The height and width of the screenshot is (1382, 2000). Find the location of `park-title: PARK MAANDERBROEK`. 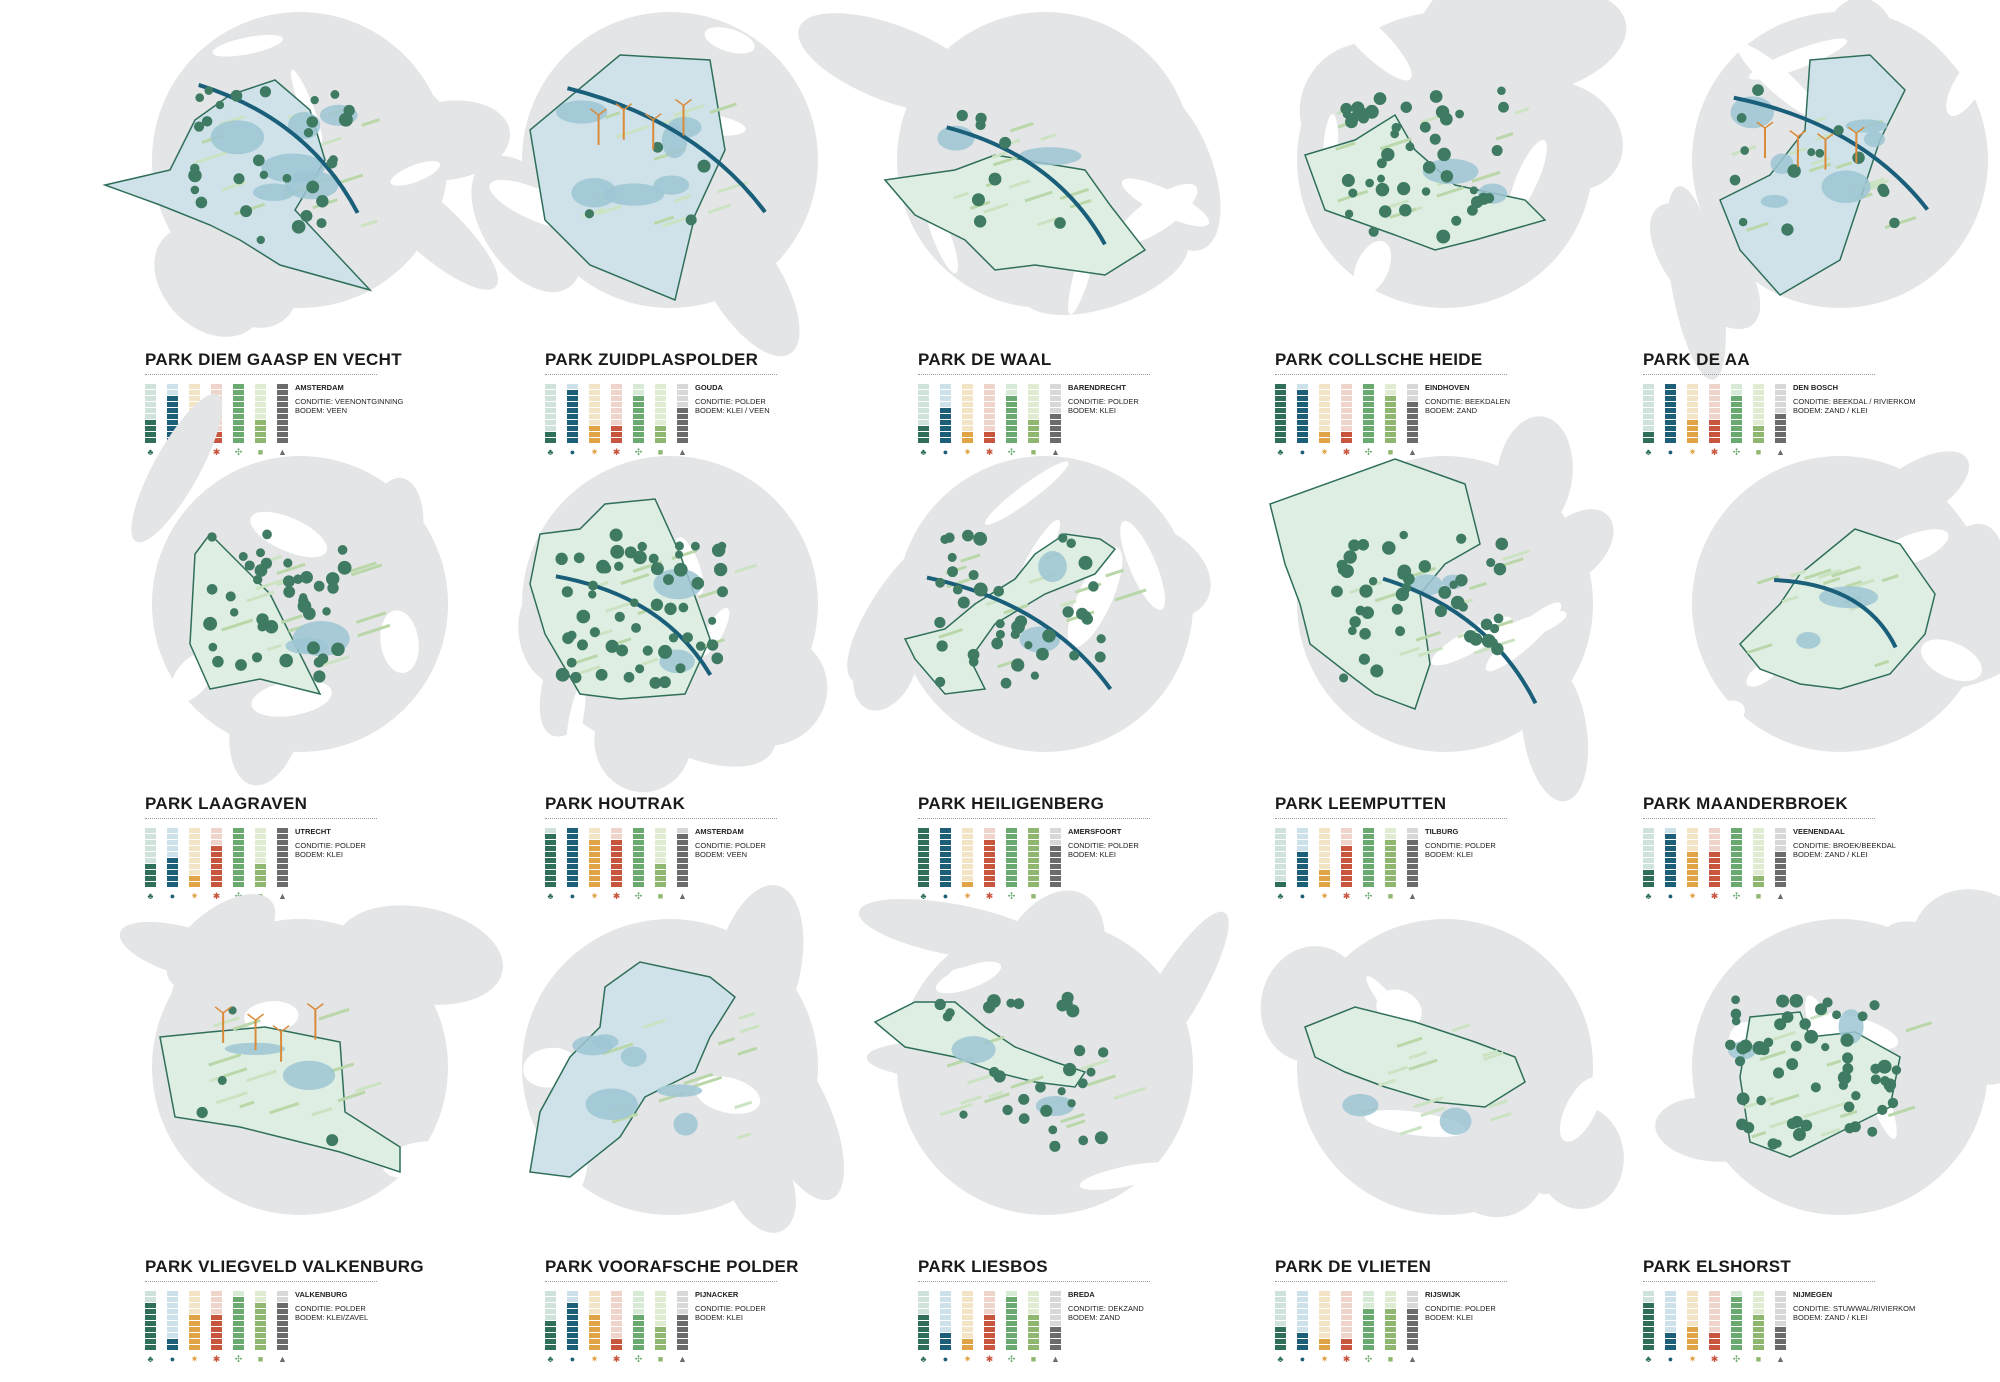

park-title: PARK MAANDERBROEK is located at coordinates (1746, 803).